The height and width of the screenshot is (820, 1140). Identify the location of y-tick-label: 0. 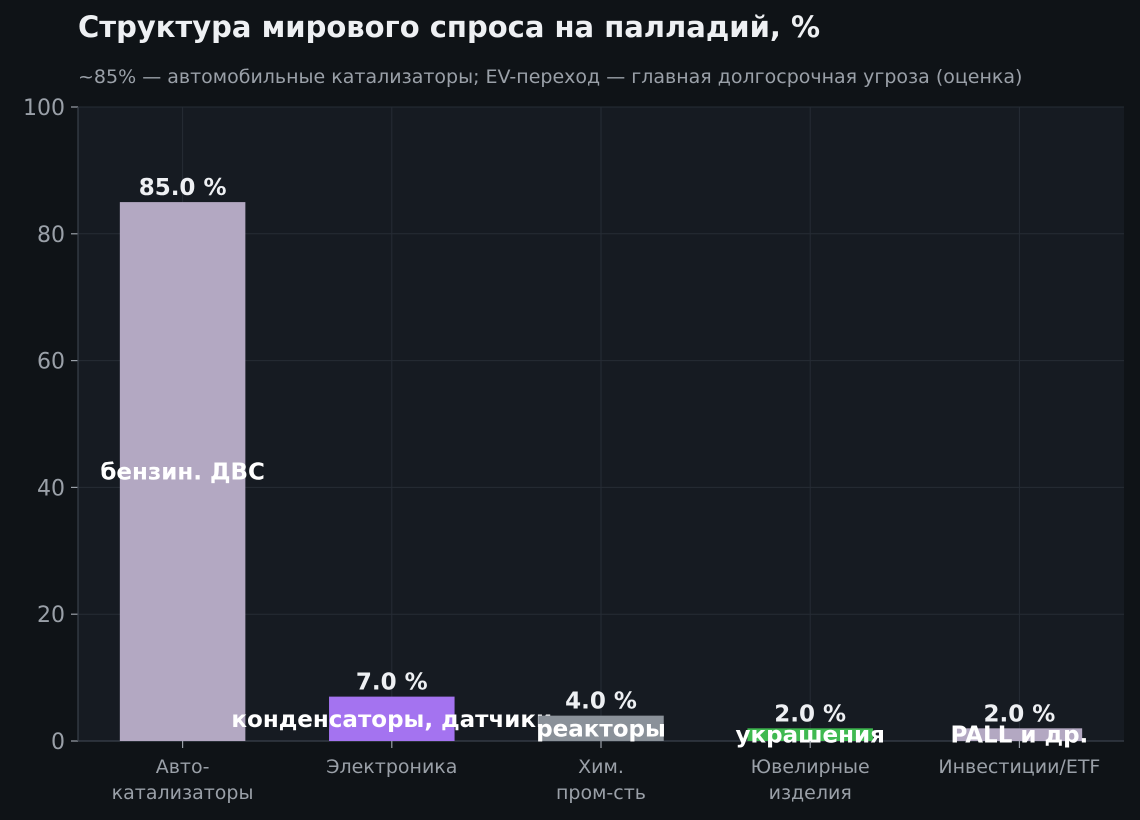
(58, 742).